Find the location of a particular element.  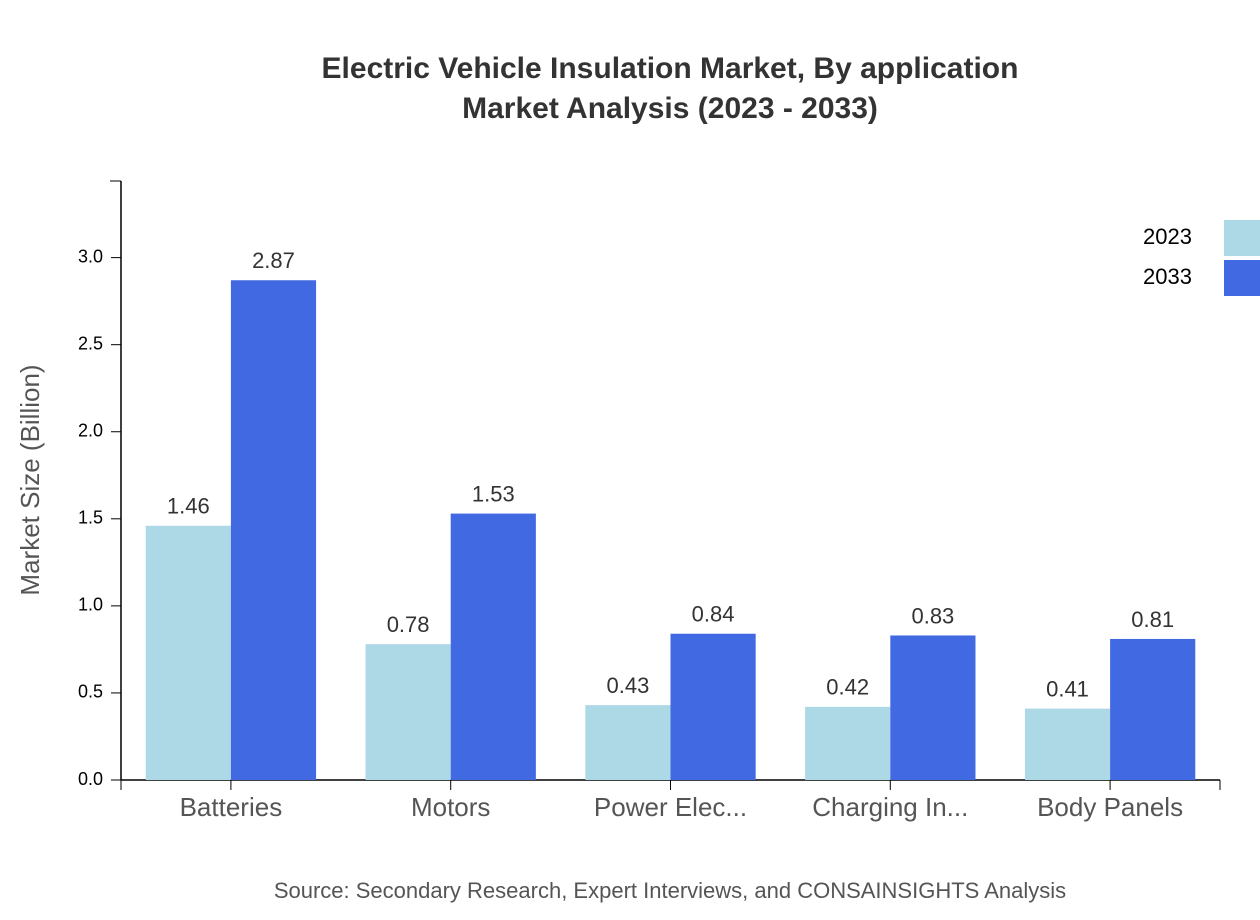

value-label: 0.41 is located at coordinates (1067, 688).